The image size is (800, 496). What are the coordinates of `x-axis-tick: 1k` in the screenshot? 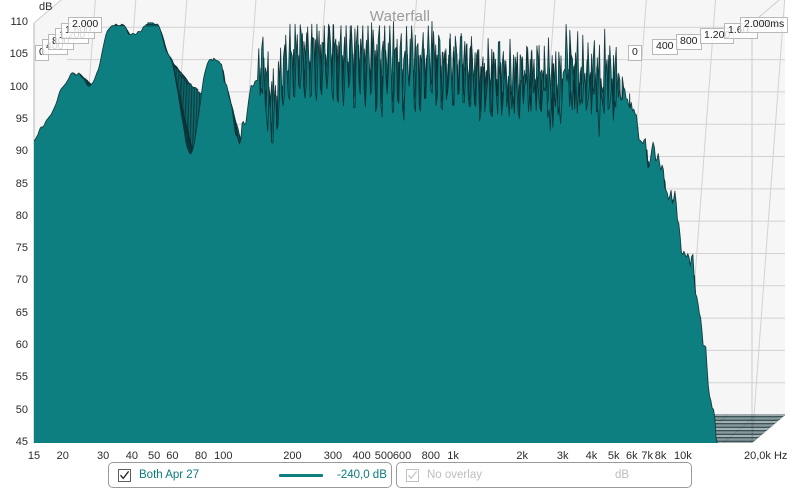 It's located at (453, 456).